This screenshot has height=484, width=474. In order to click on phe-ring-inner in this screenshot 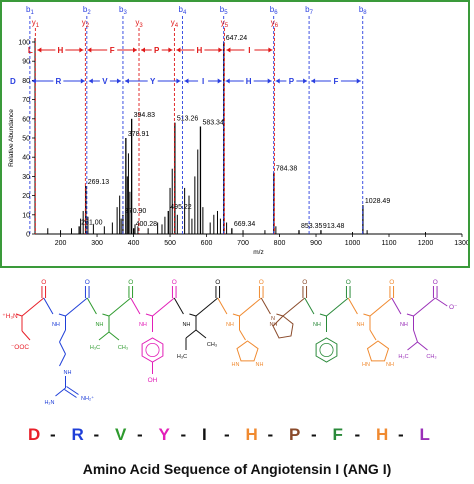, I will do `click(326, 350)`.